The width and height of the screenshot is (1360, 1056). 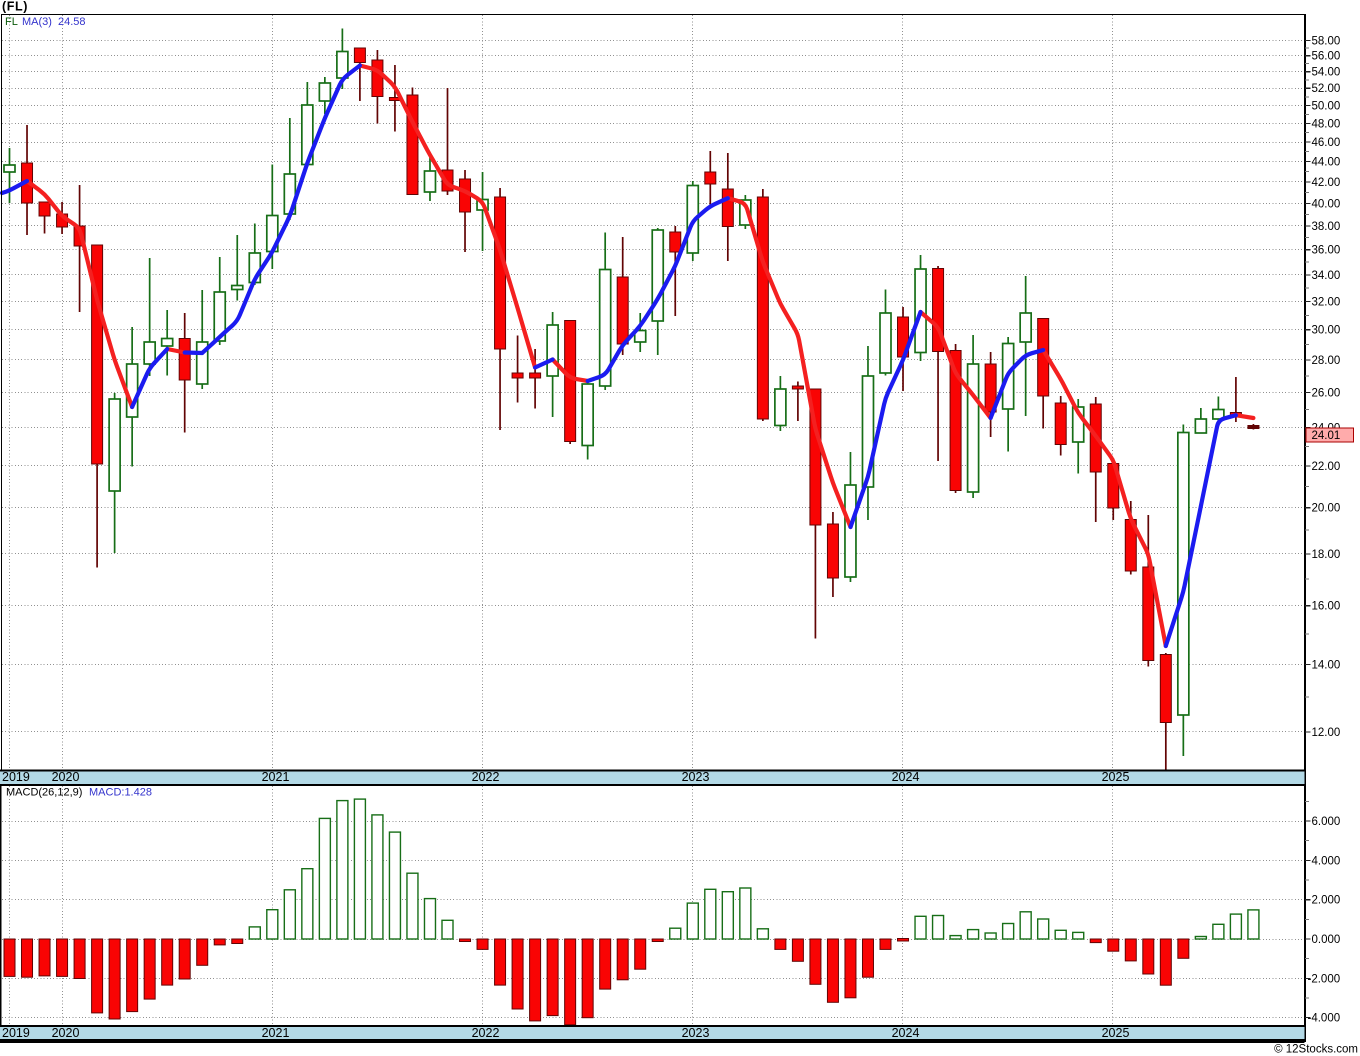 I want to click on svg-text: 34.00, so click(x=1326, y=276).